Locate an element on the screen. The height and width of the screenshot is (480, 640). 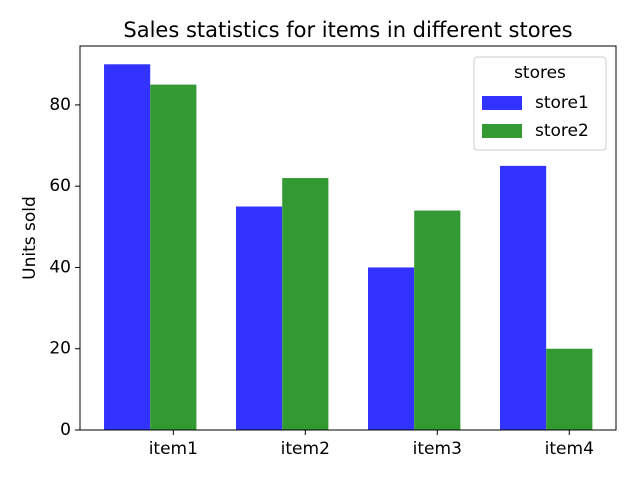
y-tick-label: 20 is located at coordinates (60, 349).